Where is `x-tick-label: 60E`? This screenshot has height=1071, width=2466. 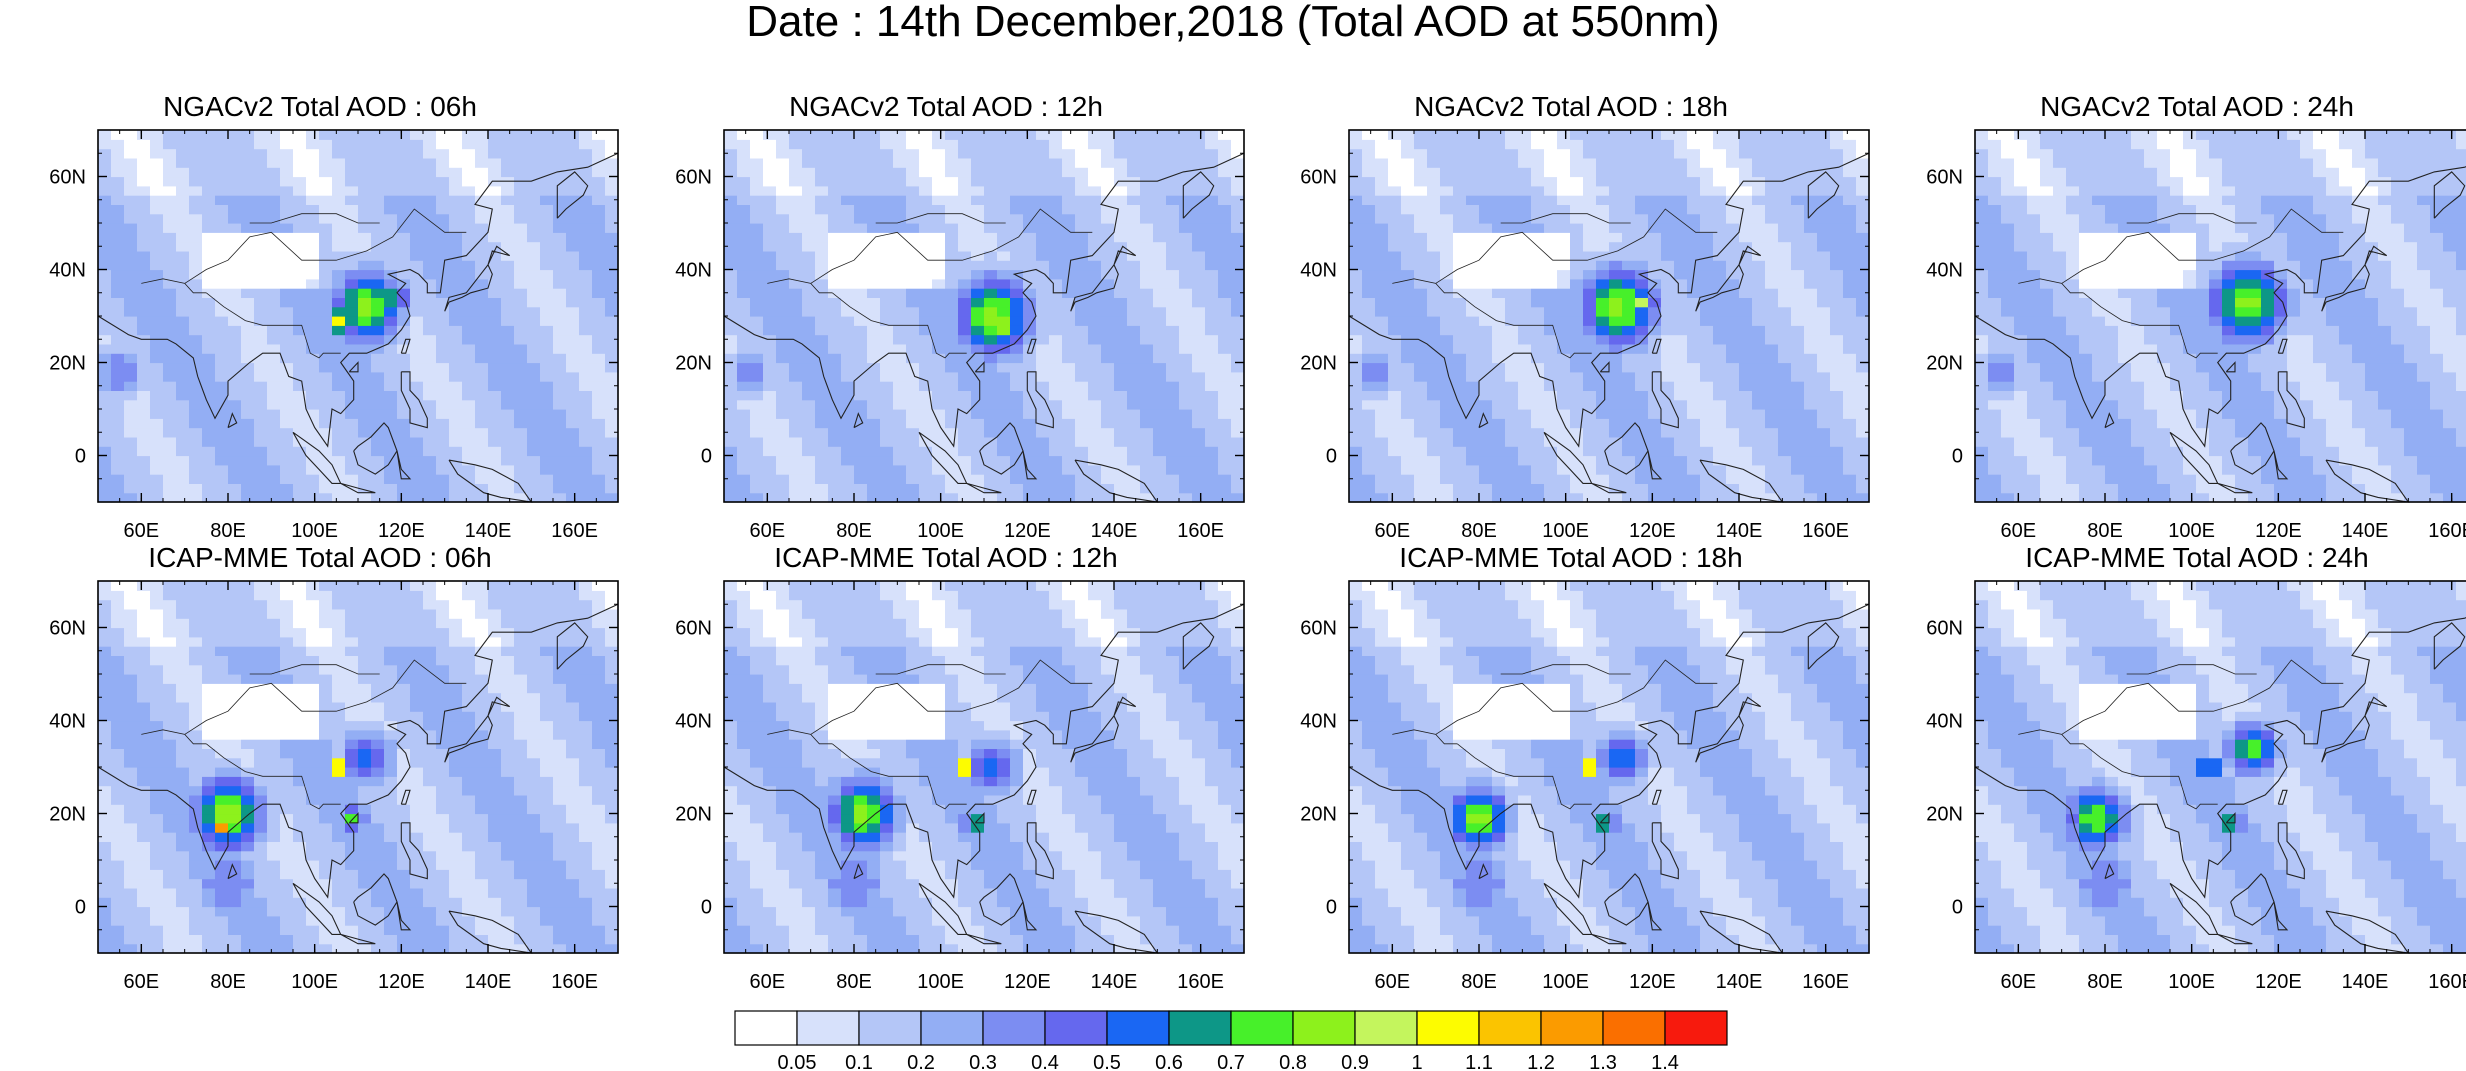
x-tick-label: 60E is located at coordinates (142, 531).